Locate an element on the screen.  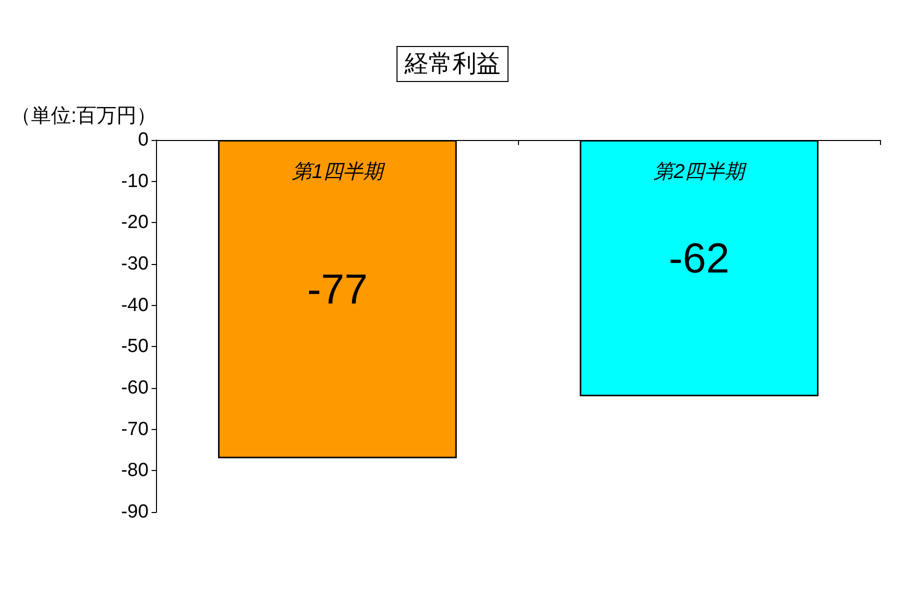
x-tick-label: 第1四半期 is located at coordinates (339, 172).